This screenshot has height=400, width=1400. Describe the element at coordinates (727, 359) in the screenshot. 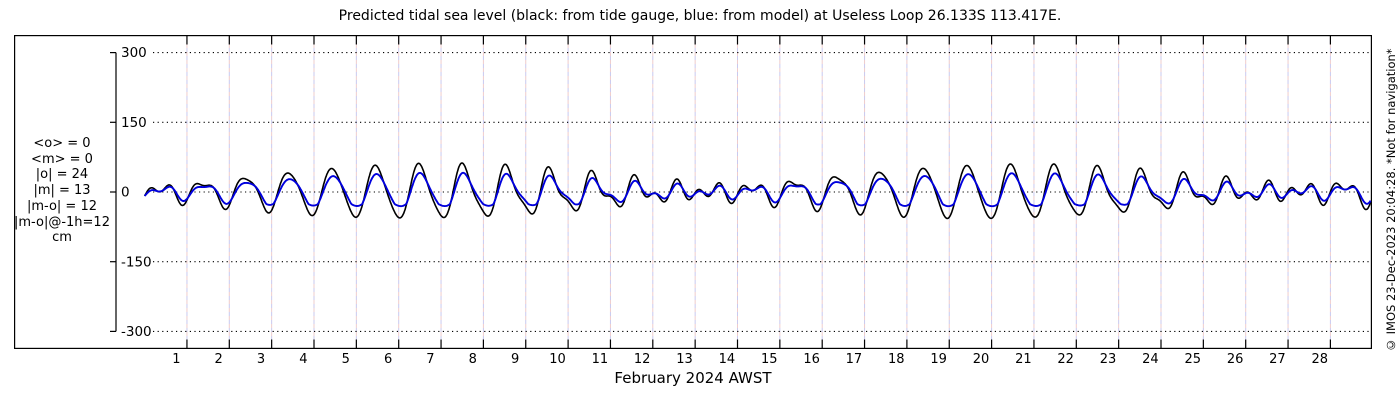

I see `x-tick-label: 14` at that location.